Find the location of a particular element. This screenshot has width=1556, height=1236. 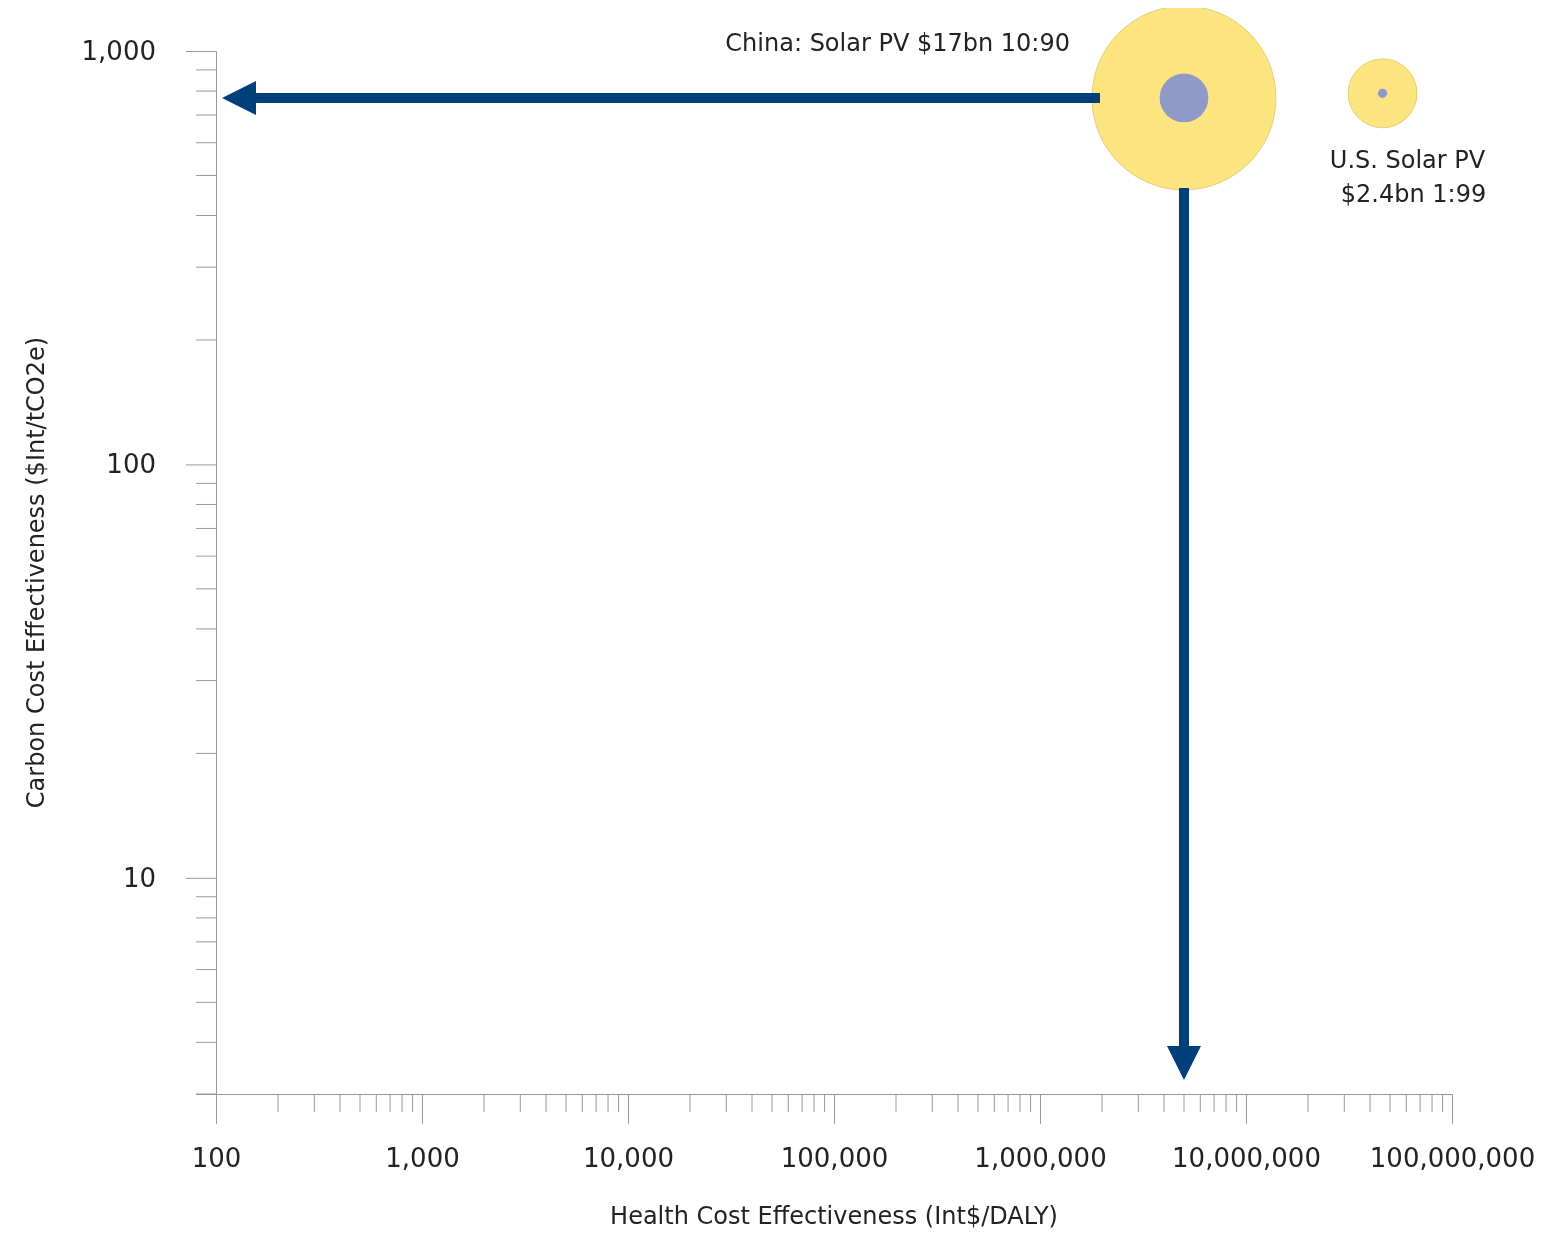

x-tick-label: 10,000 is located at coordinates (628, 1158).